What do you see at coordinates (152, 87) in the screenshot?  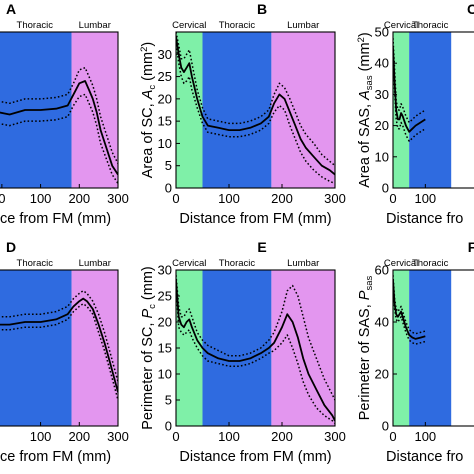 I see `y-label-sub: c` at bounding box center [152, 87].